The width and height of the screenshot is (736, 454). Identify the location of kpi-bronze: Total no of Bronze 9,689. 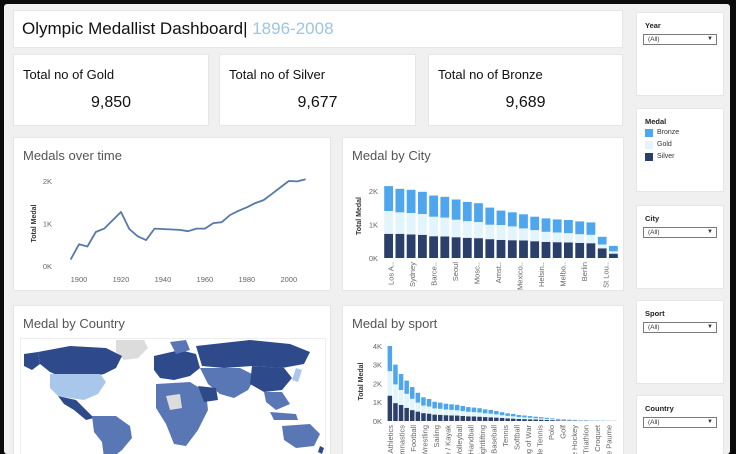
(525, 90).